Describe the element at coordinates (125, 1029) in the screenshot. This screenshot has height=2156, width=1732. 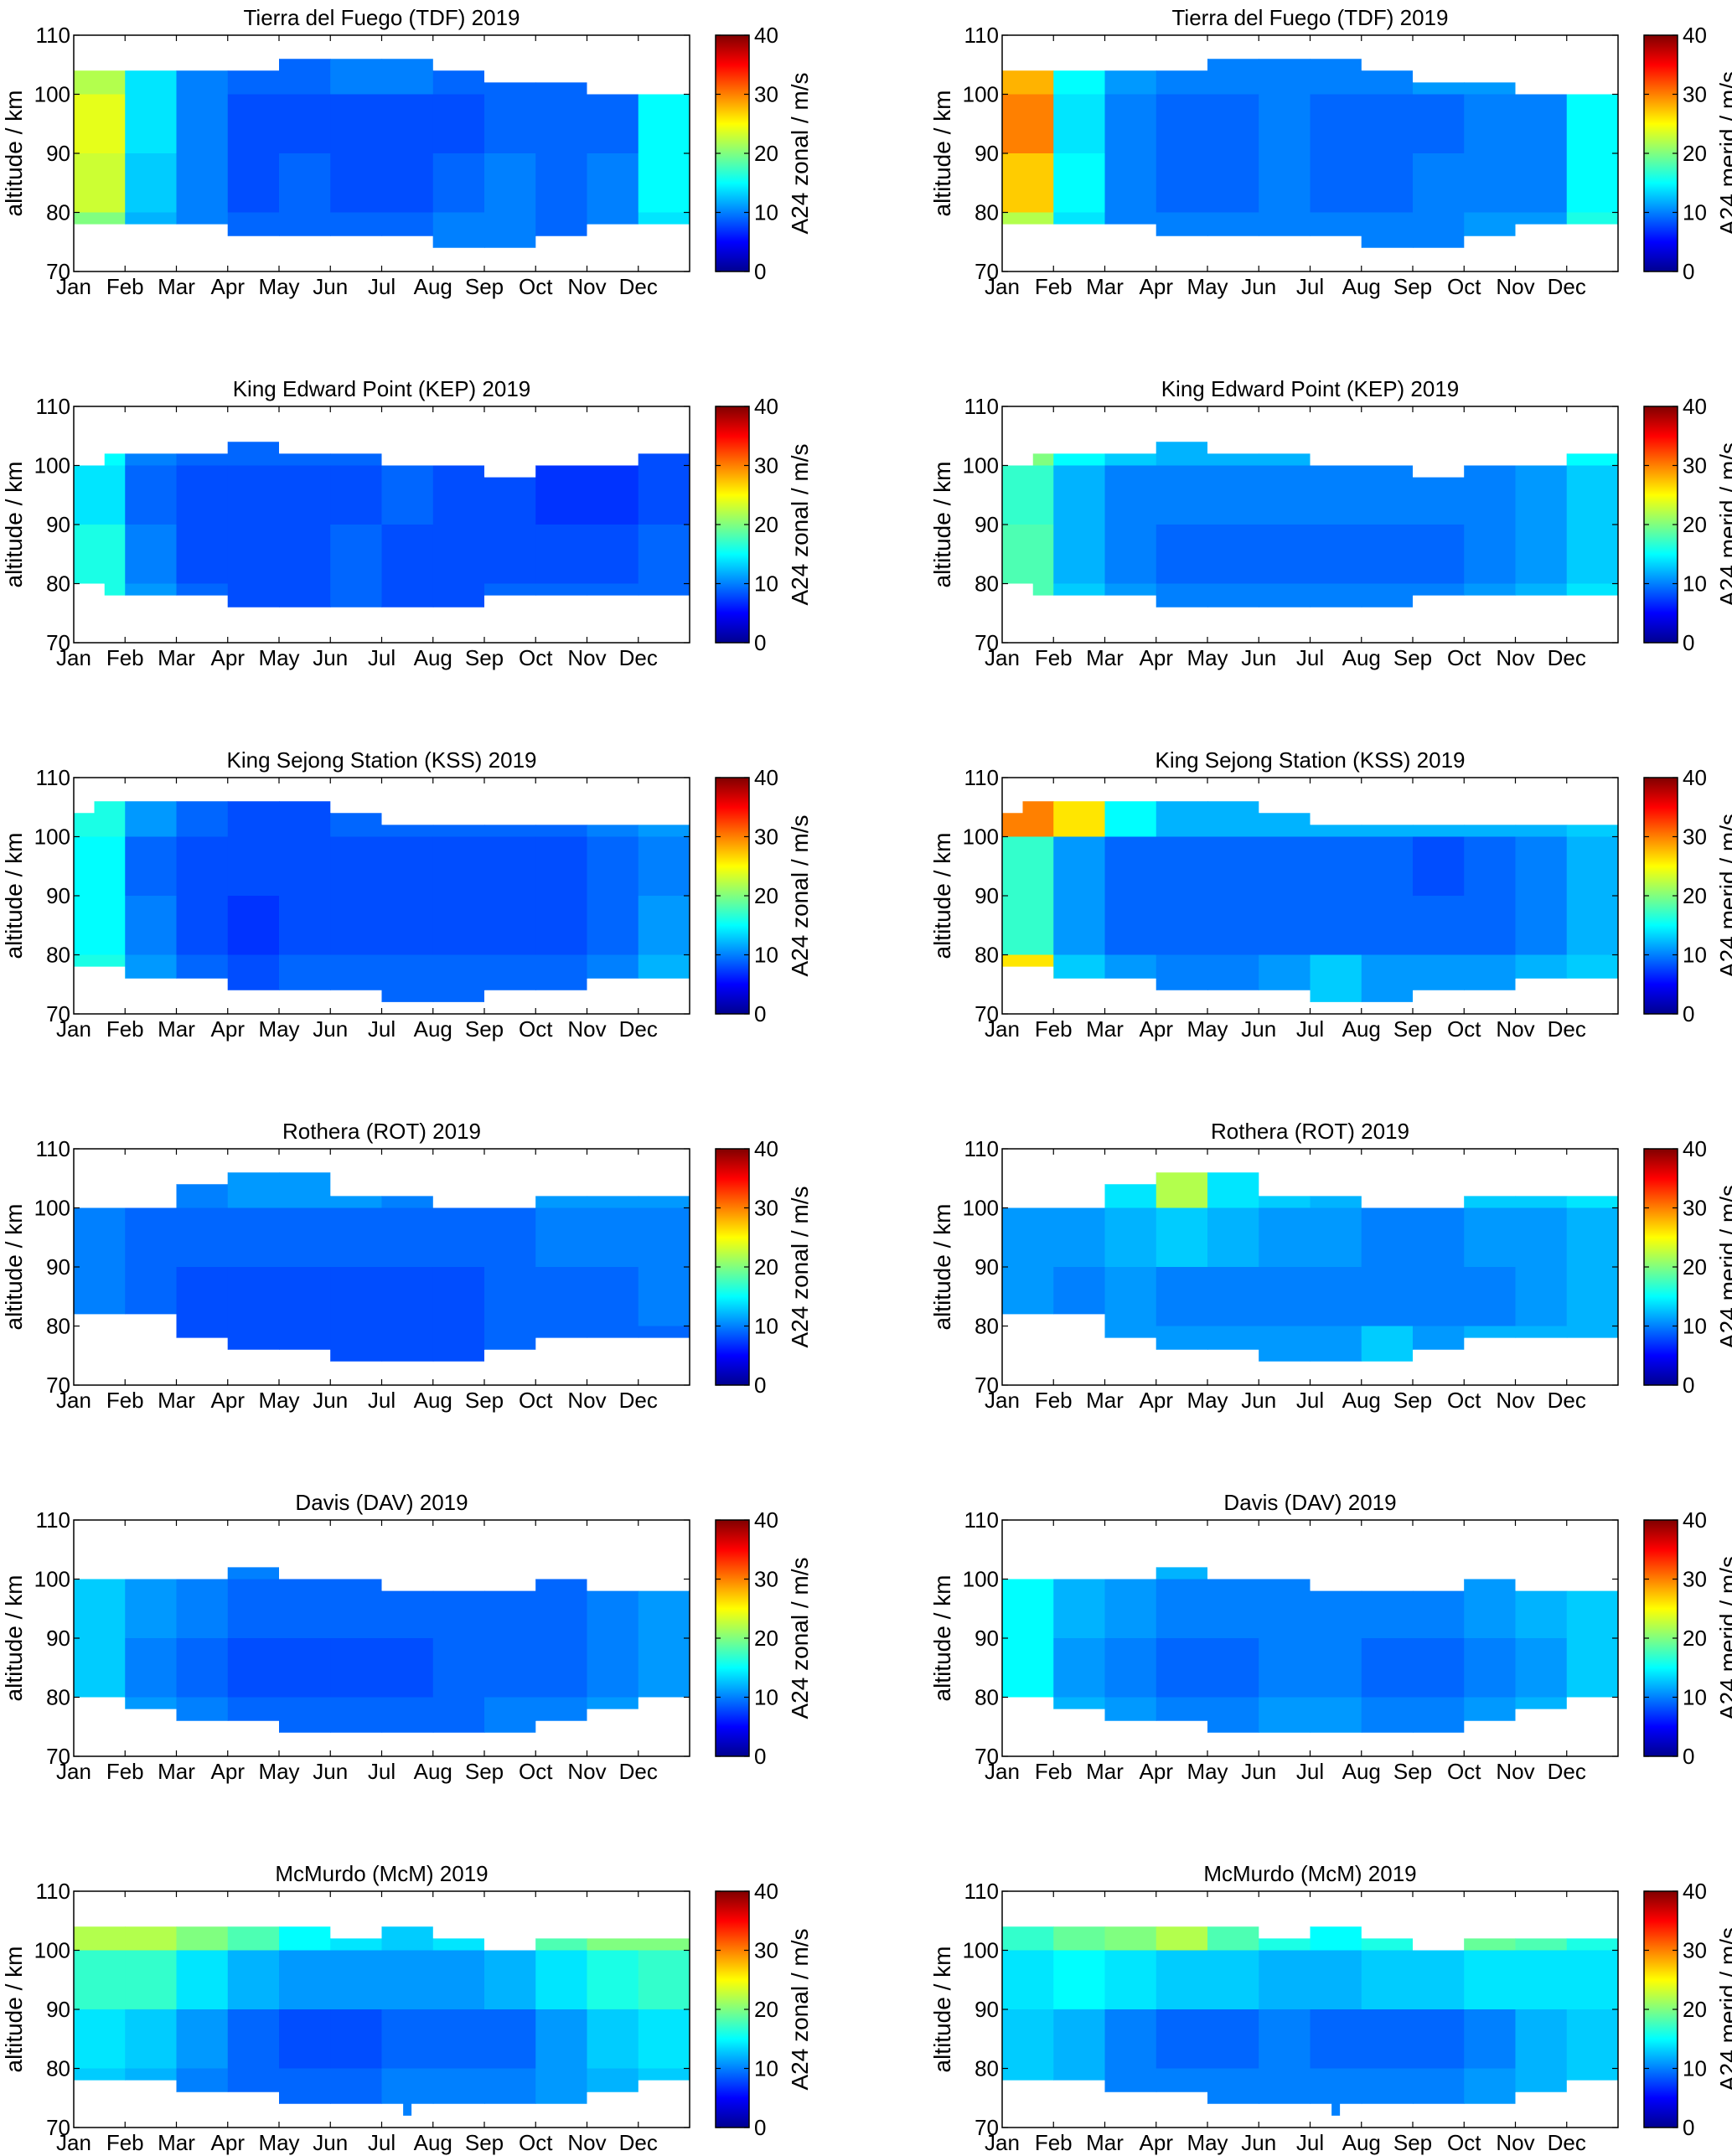
I see `x-tick-label: Feb` at that location.